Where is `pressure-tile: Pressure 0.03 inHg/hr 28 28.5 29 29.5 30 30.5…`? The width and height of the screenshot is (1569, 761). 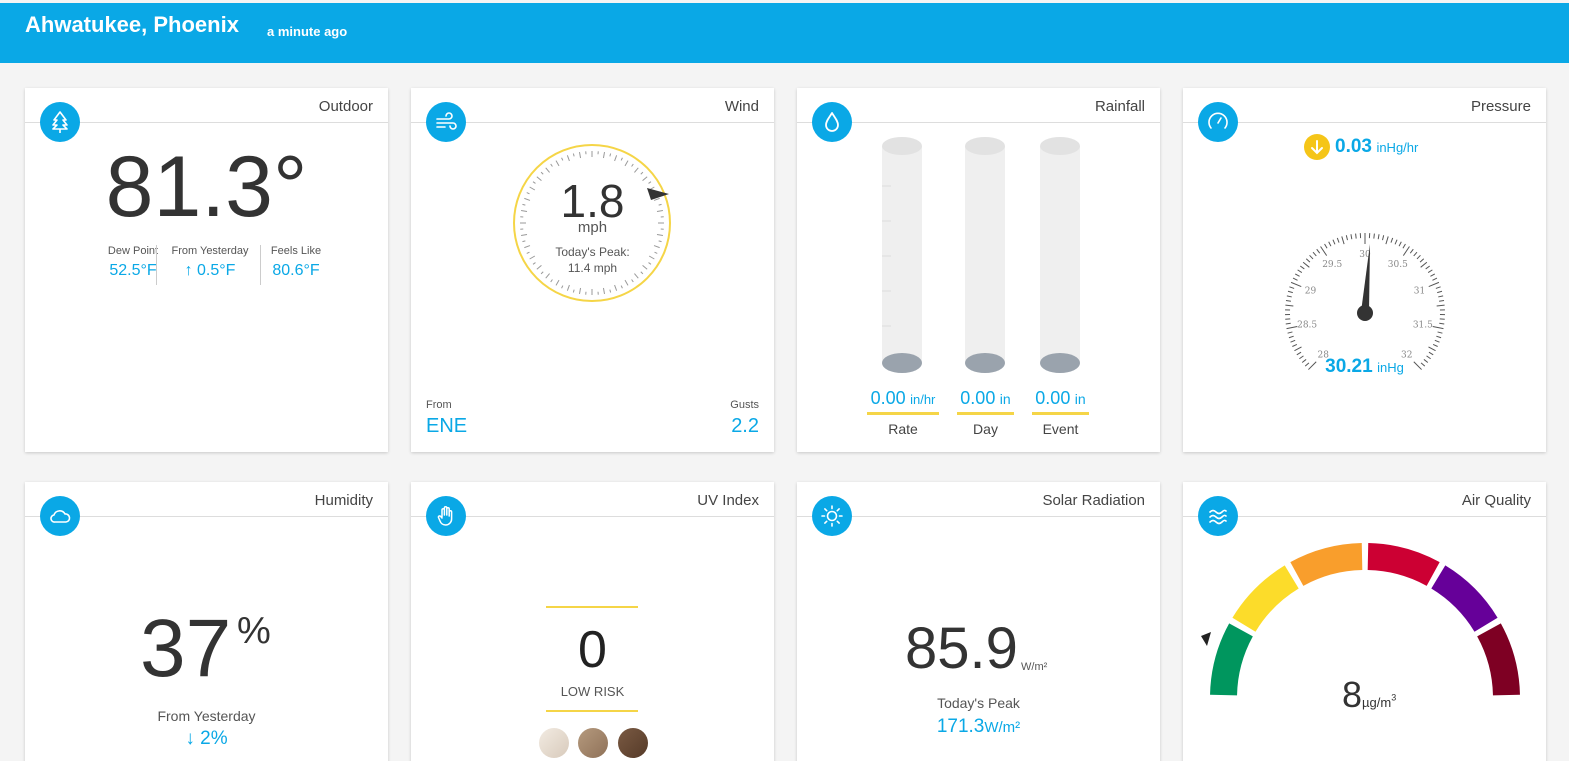 pressure-tile: Pressure 0.03 inHg/hr 28 28.5 29 29.5 30 30.5… is located at coordinates (1364, 270).